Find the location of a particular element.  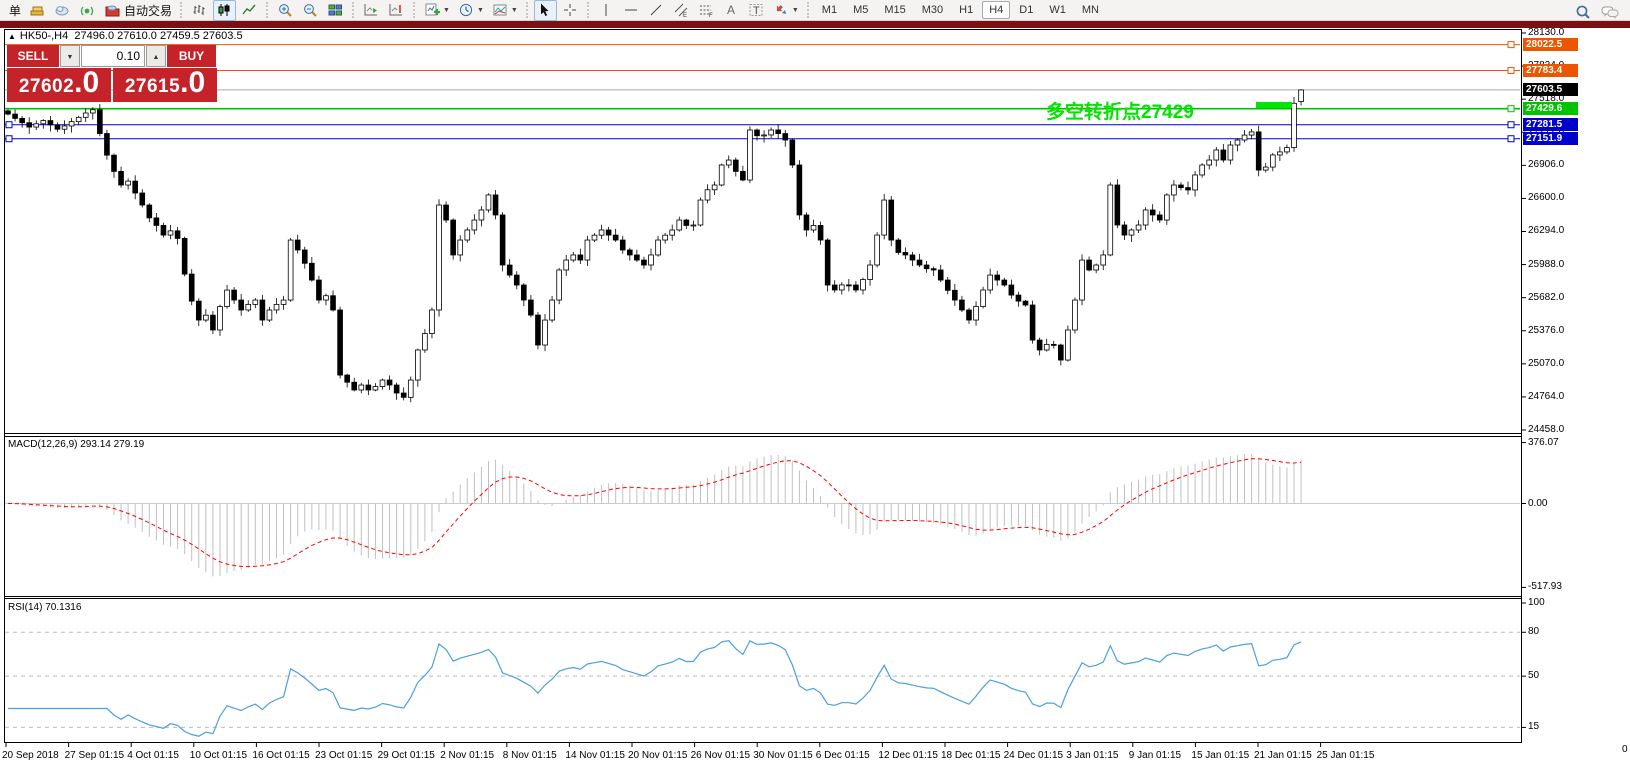

tile-icon is located at coordinates (335, 10).